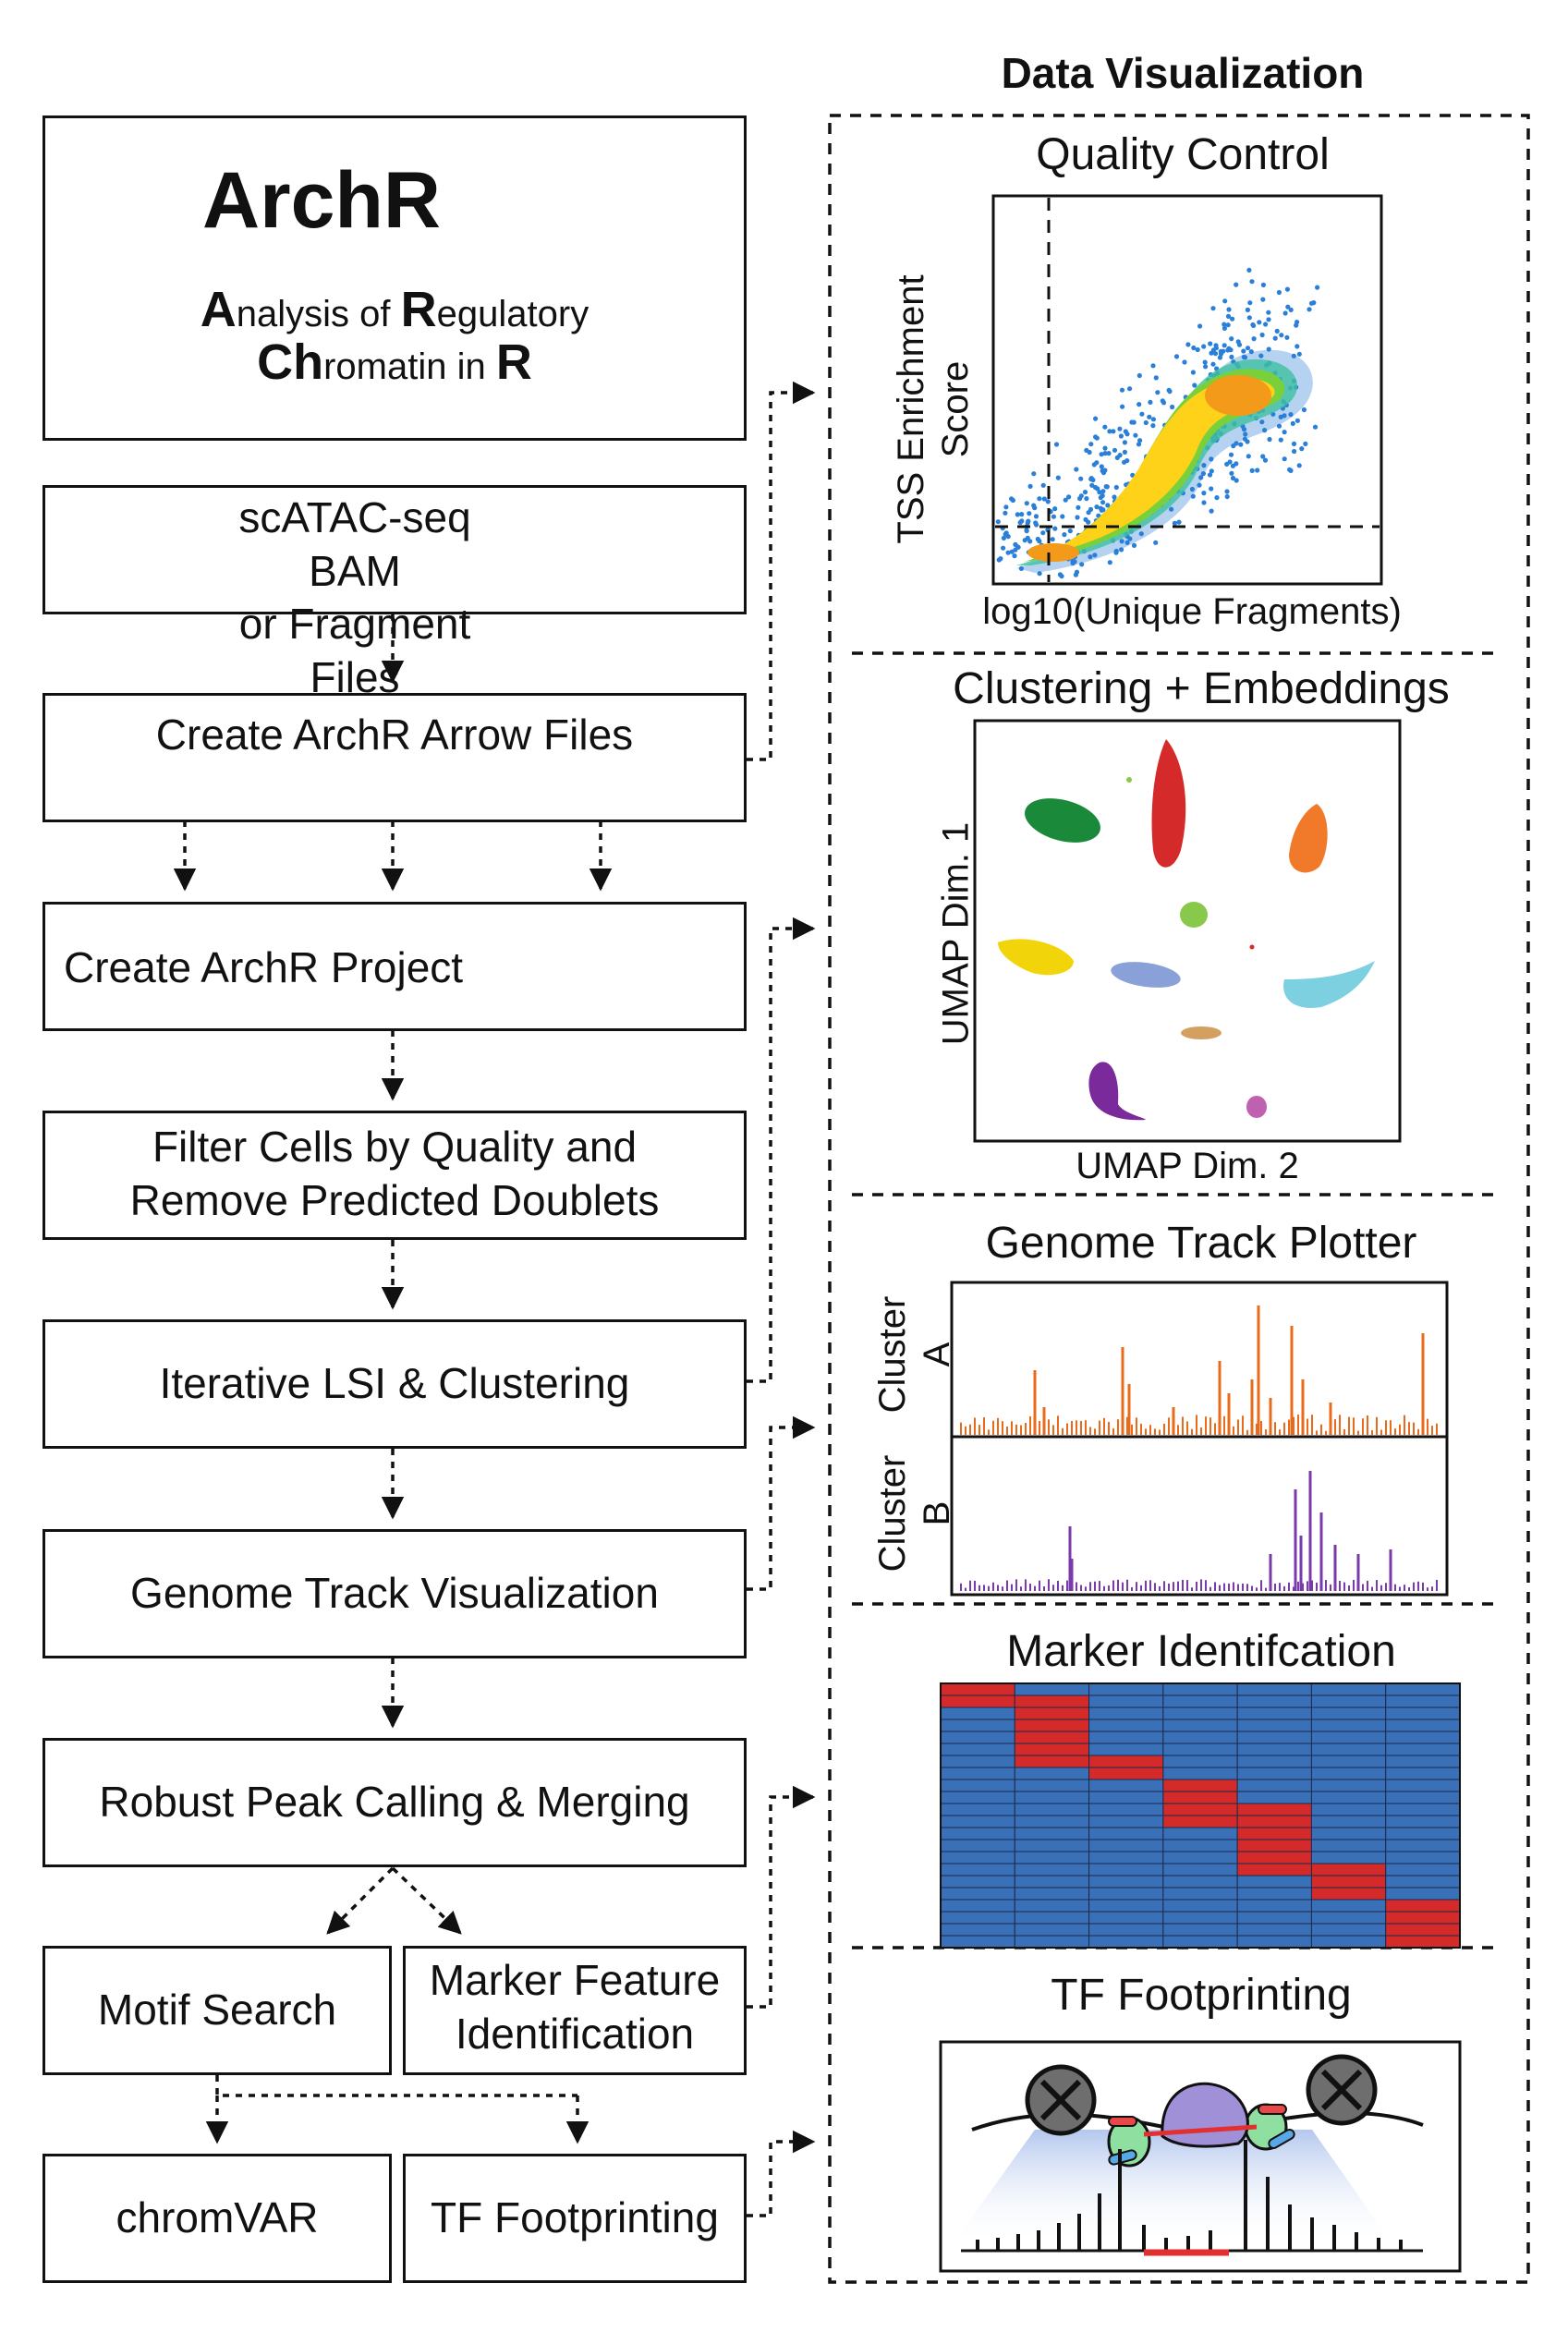  What do you see at coordinates (264, 967) in the screenshot?
I see `create-project-label: Create ArchR Project` at bounding box center [264, 967].